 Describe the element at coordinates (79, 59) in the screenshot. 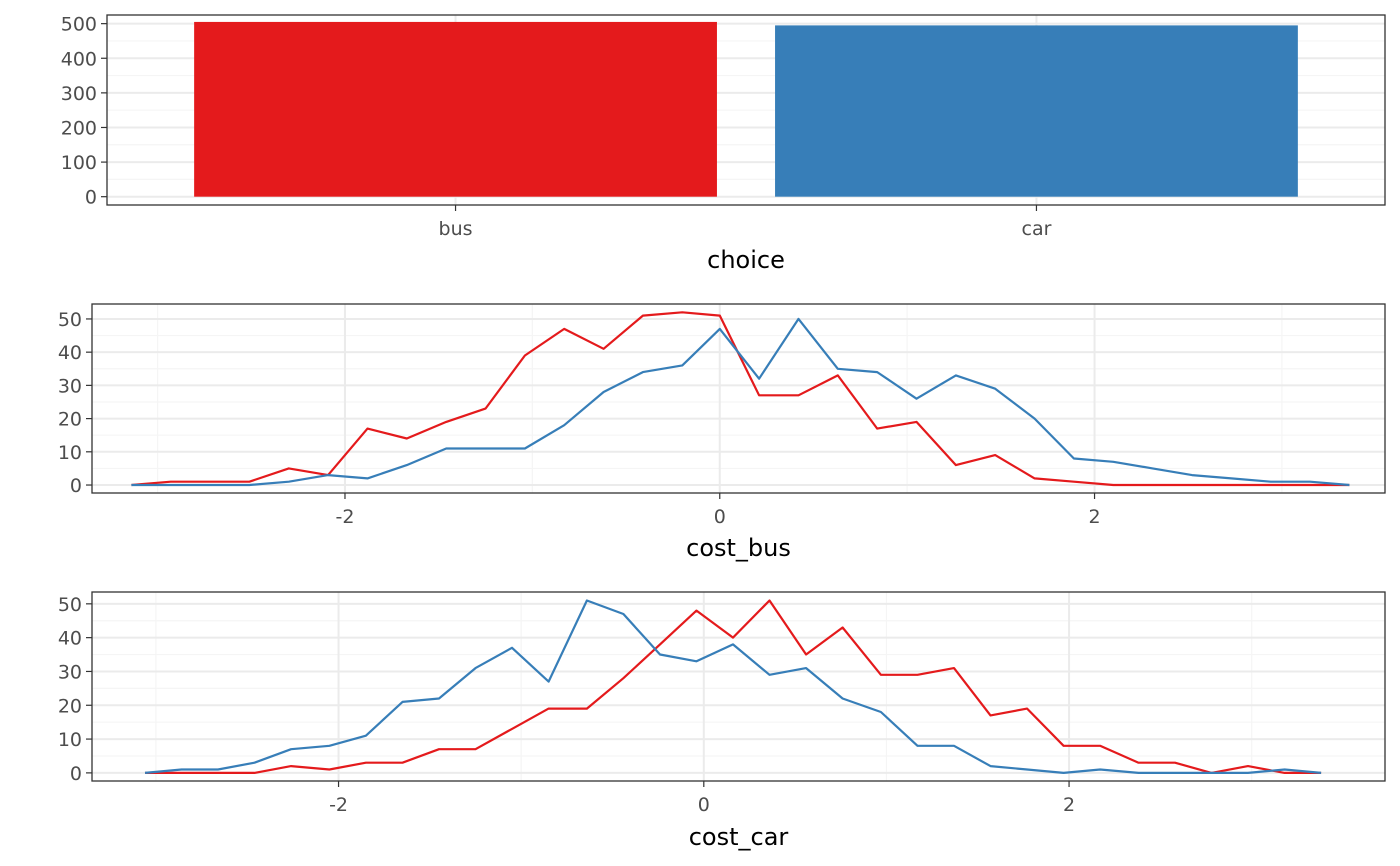

I see `y-tick-label: 400` at that location.